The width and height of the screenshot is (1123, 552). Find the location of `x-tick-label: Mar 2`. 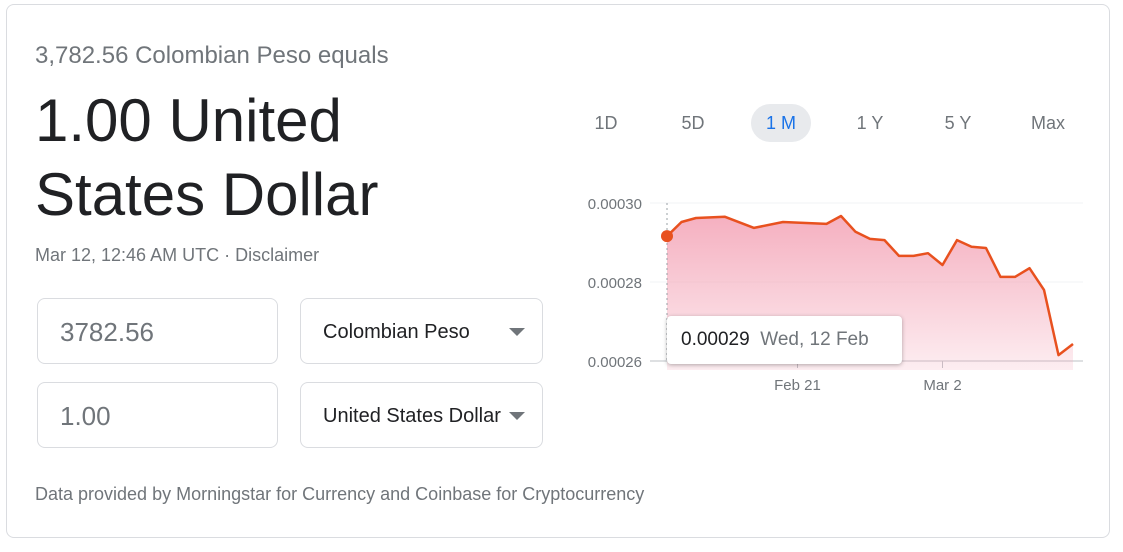

x-tick-label: Mar 2 is located at coordinates (942, 385).